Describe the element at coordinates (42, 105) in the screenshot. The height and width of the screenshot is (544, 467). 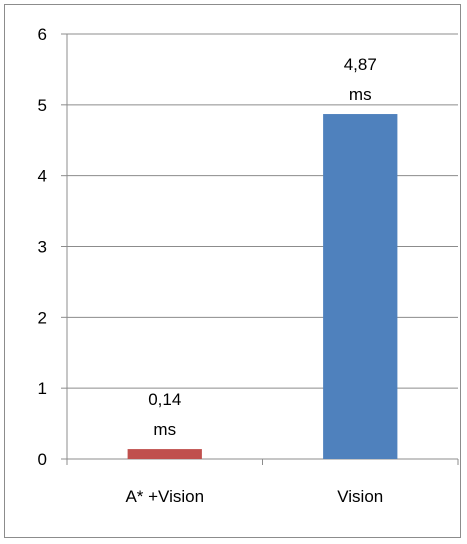
I see `y-tick-label: 5` at that location.